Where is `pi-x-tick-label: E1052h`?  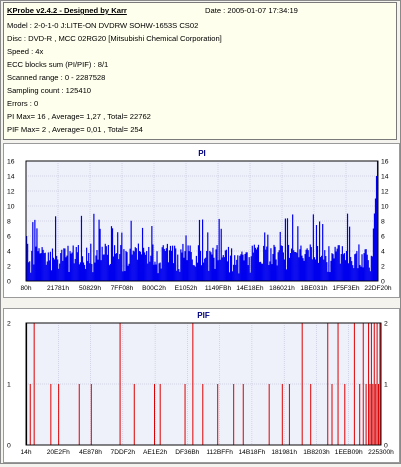 pi-x-tick-label: E1052h is located at coordinates (186, 288).